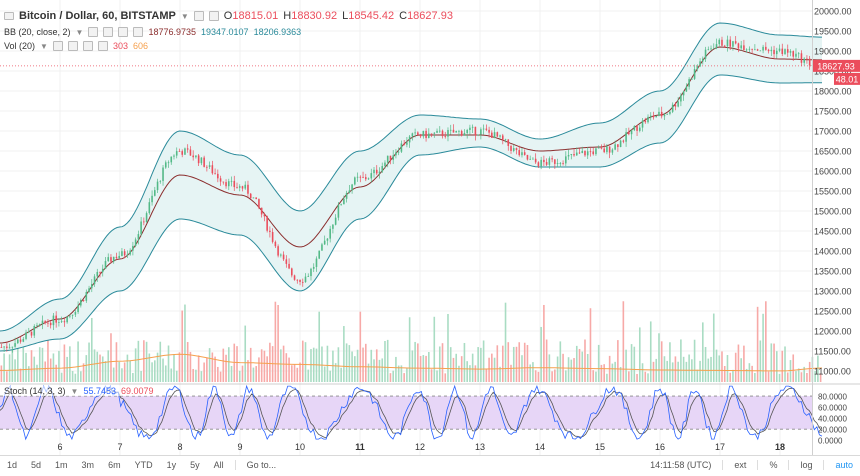 The image size is (860, 476). What do you see at coordinates (773, 465) in the screenshot?
I see `percent-toggle: %` at bounding box center [773, 465].